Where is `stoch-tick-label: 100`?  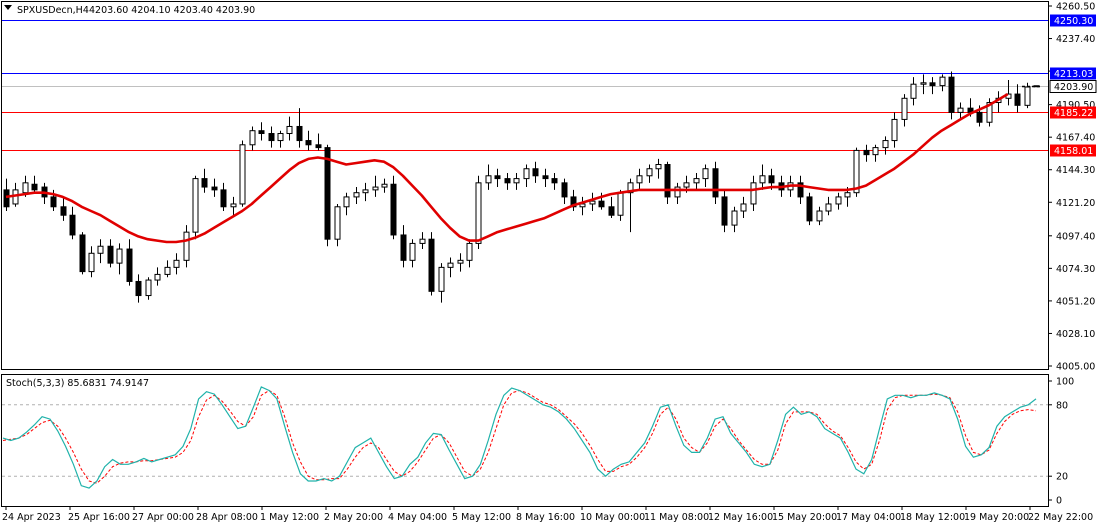
stoch-tick-label: 100 is located at coordinates (1065, 382).